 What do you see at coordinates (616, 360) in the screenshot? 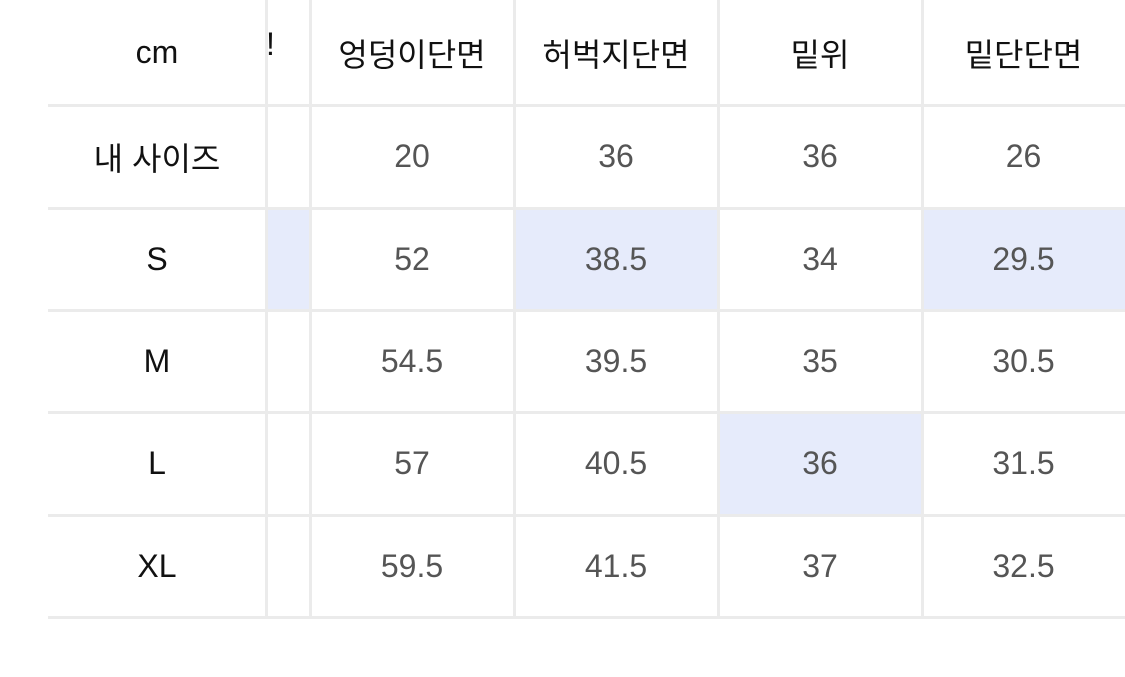
I see `table-cell: 39.5` at bounding box center [616, 360].